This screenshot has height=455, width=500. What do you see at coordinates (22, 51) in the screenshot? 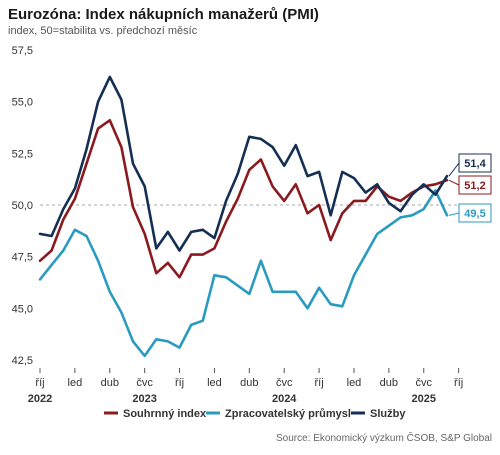
I see `y-tick-label: 57,5` at bounding box center [22, 51].